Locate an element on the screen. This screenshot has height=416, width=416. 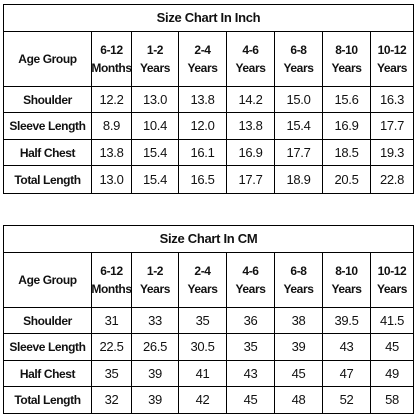
value-cell: 10.4 is located at coordinates (155, 126).